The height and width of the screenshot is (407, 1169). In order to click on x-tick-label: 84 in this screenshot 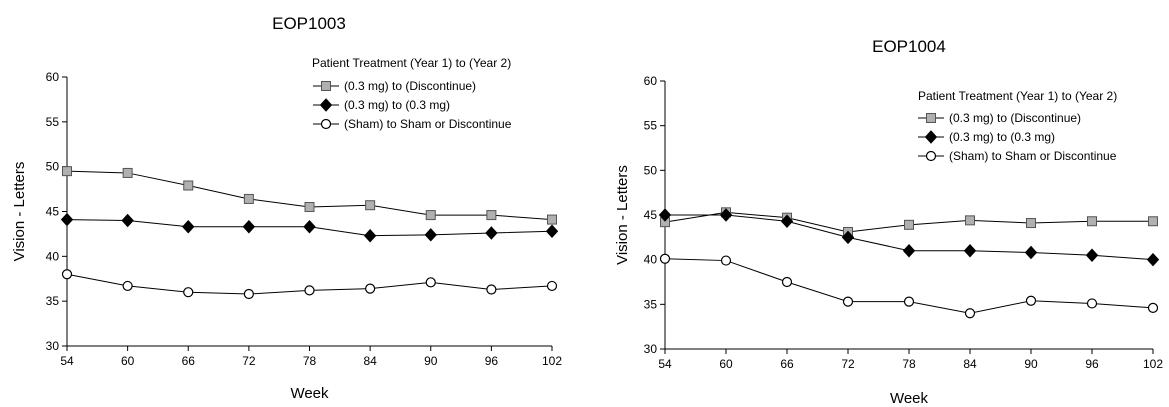, I will do `click(970, 364)`.